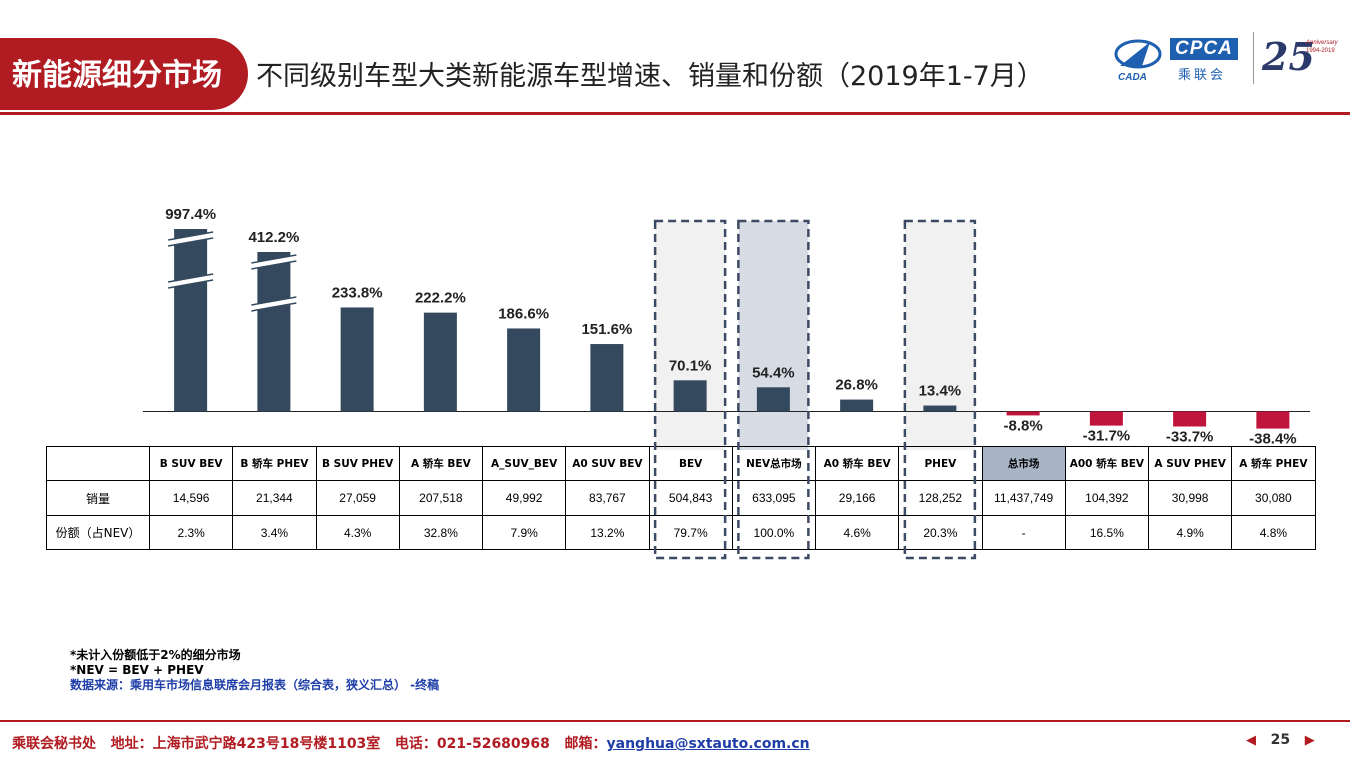 The width and height of the screenshot is (1350, 759). What do you see at coordinates (190, 214) in the screenshot?
I see `bar-value-label: 997.4%` at bounding box center [190, 214].